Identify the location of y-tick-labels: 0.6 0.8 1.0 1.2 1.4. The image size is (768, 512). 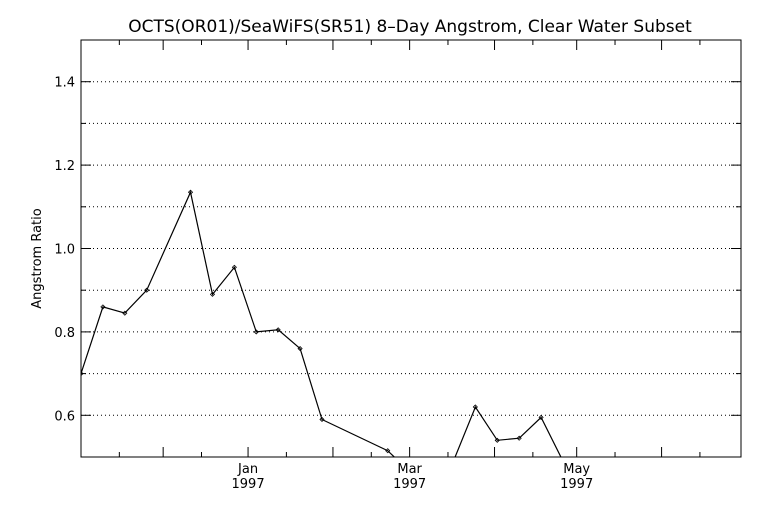
(64, 250).